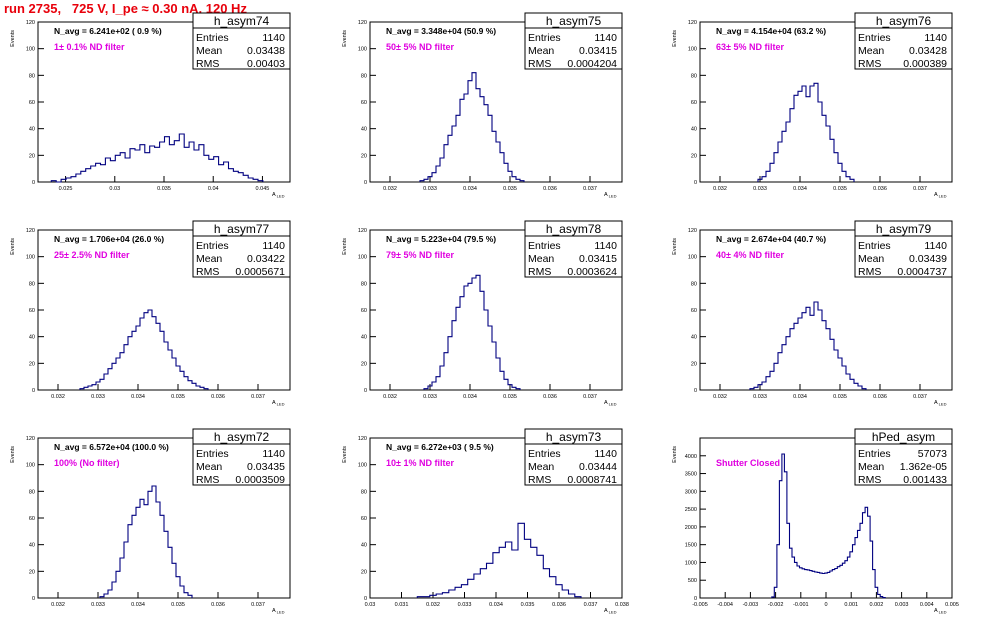 The image size is (996, 622). I want to click on navg-label: N_avg = 2.674e+04 (40.7 %), so click(771, 239).